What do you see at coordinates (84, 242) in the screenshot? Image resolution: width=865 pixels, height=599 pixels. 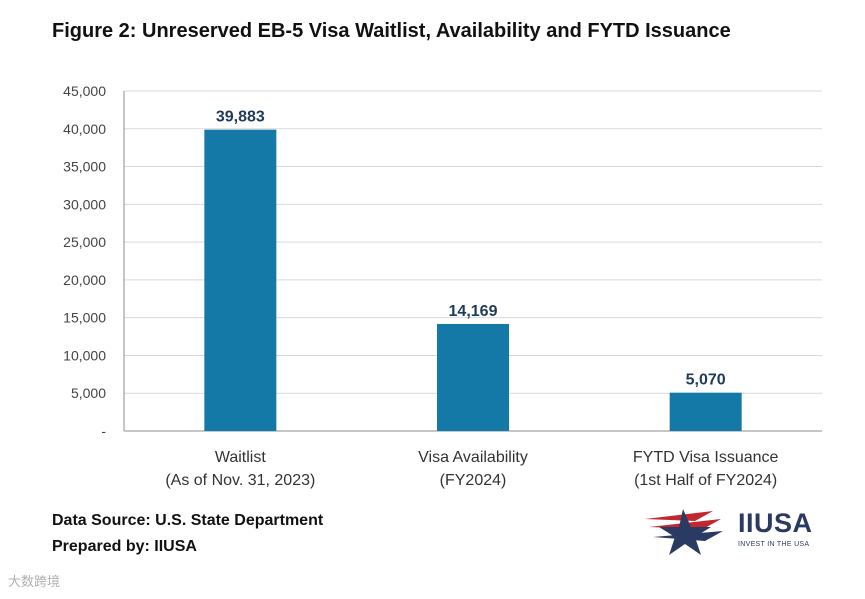 I see `y-tick-label: 25,000` at bounding box center [84, 242].